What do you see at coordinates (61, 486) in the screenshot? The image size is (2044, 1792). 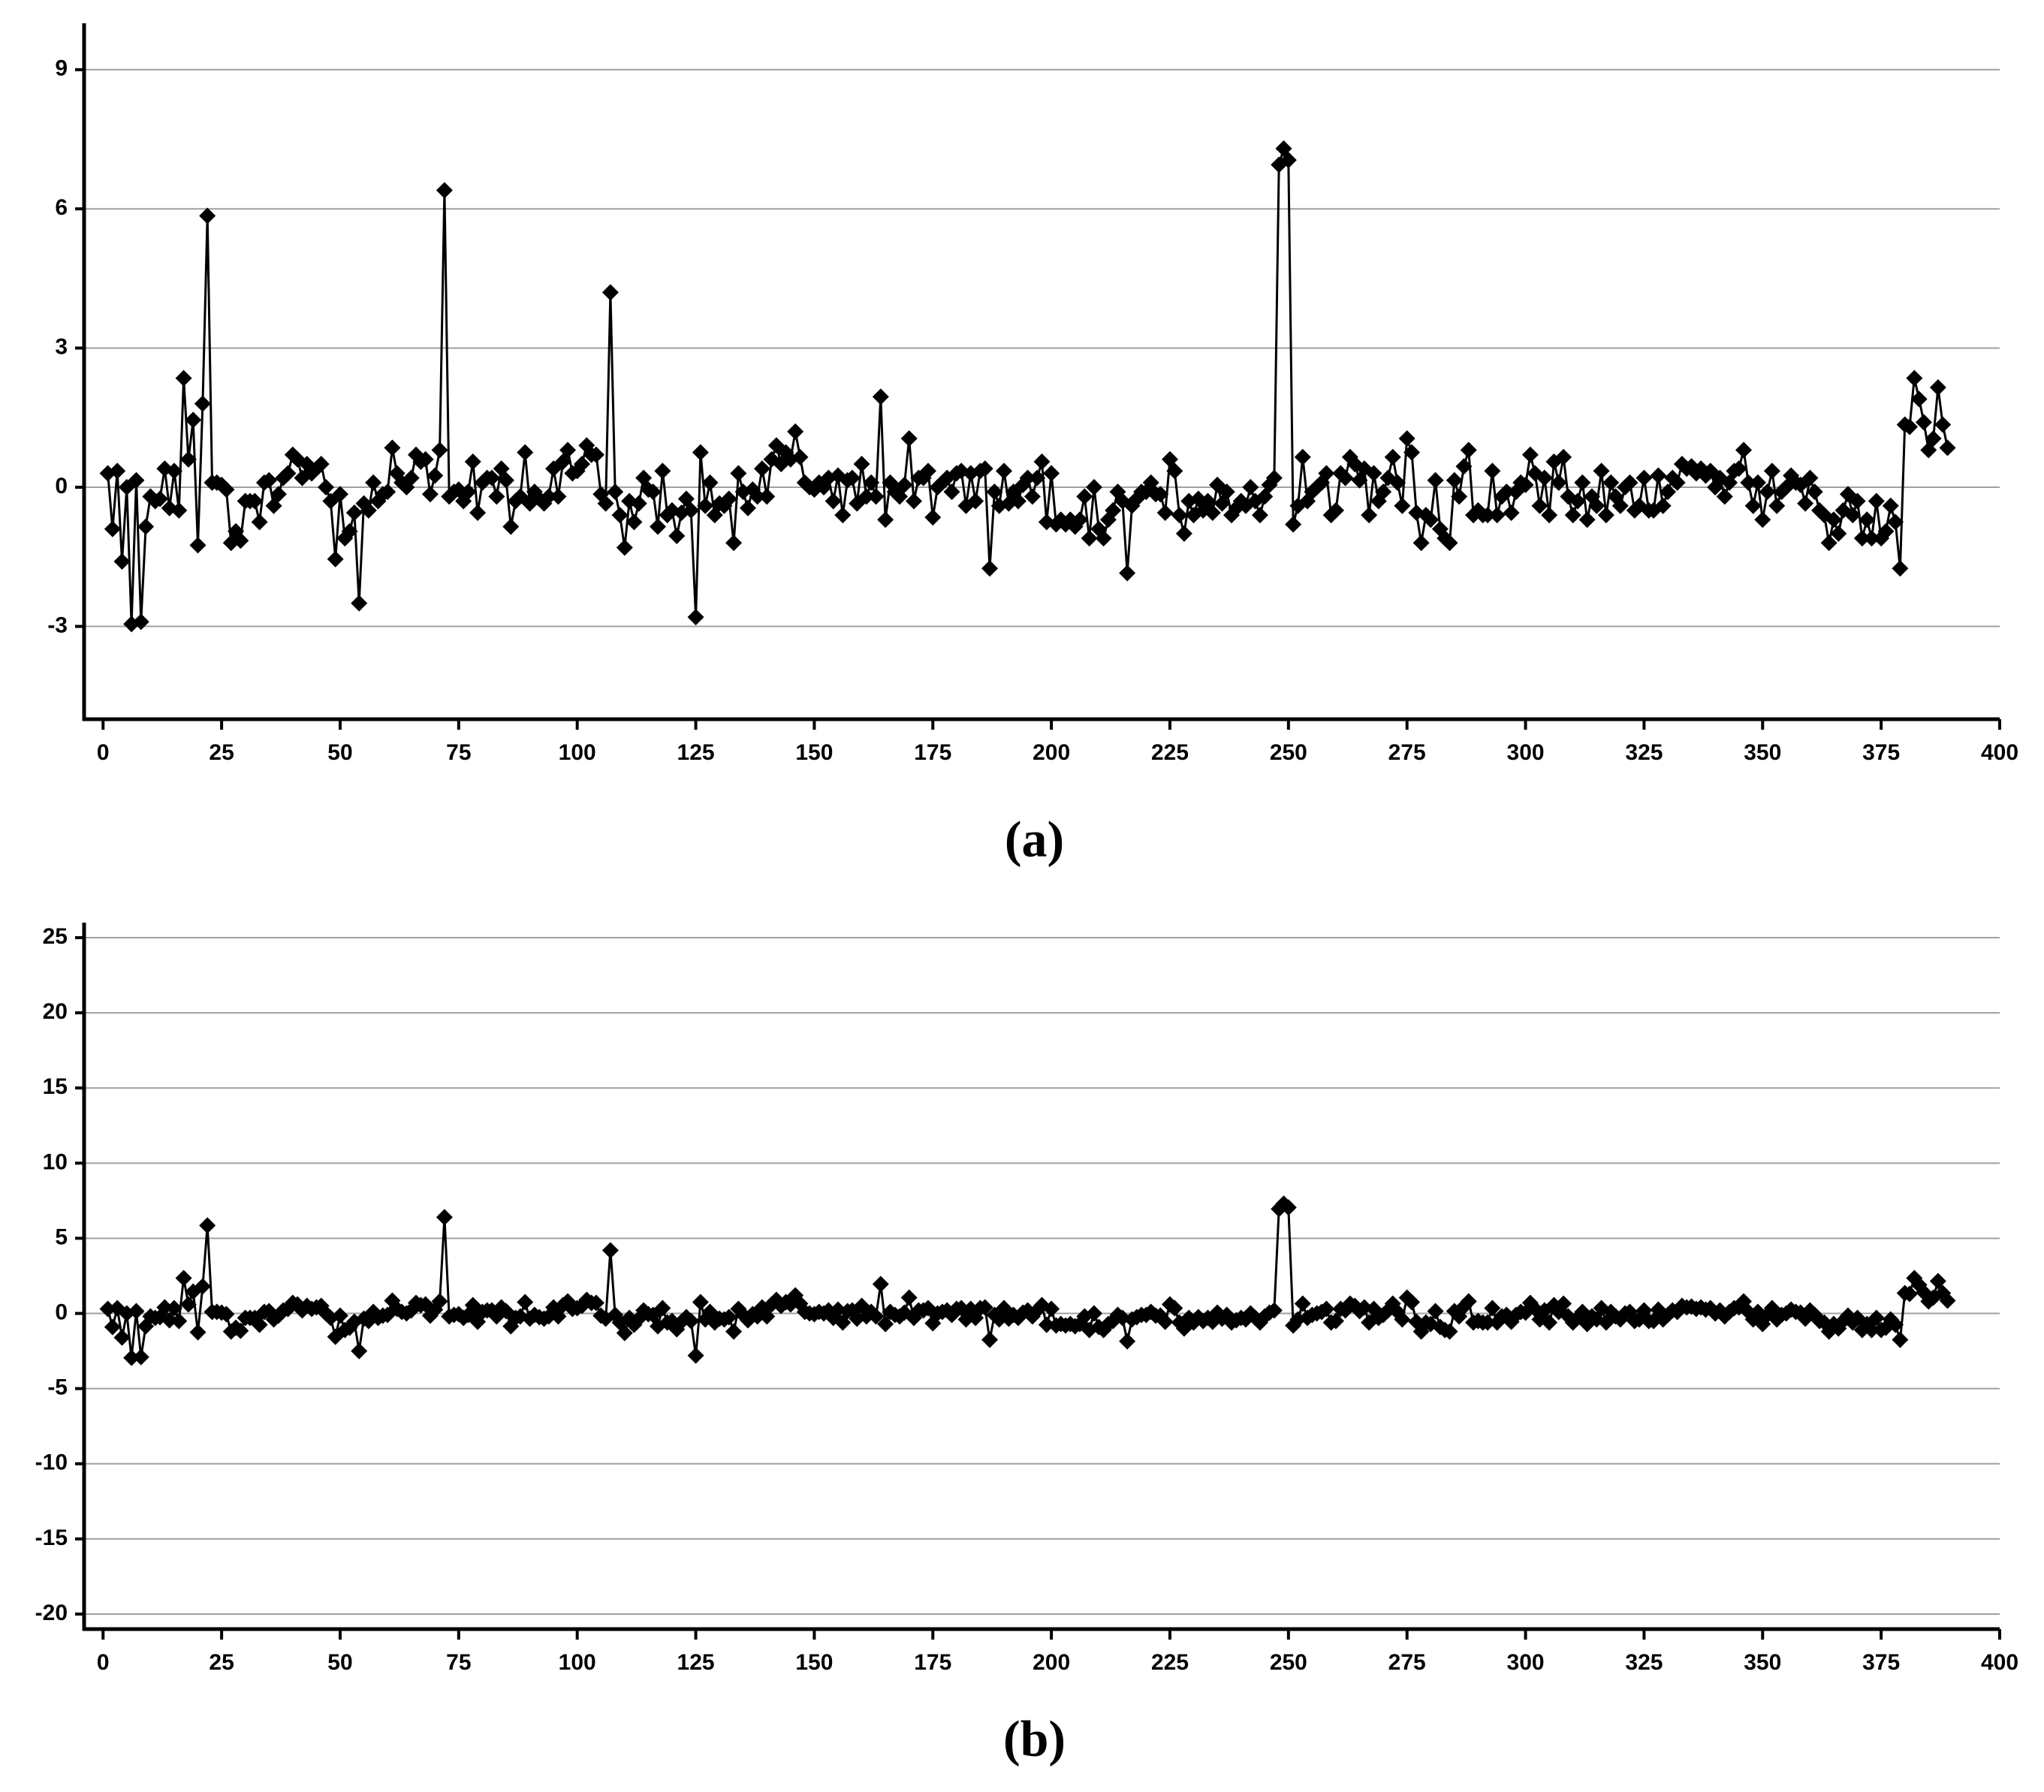 I see `y-tick-label: 0` at bounding box center [61, 486].